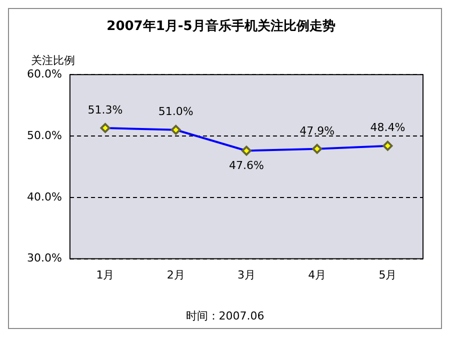 The image size is (450, 337). Describe the element at coordinates (317, 131) in the screenshot. I see `data-label: 47.9%` at that location.